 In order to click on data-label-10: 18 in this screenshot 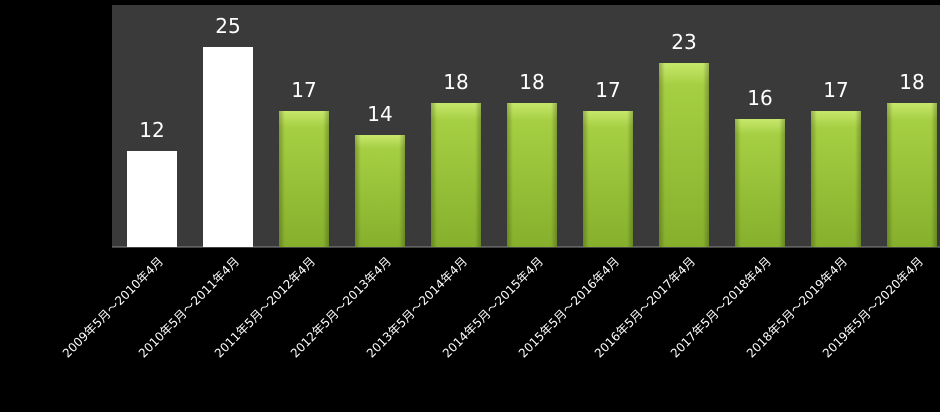, I will do `click(911, 82)`.